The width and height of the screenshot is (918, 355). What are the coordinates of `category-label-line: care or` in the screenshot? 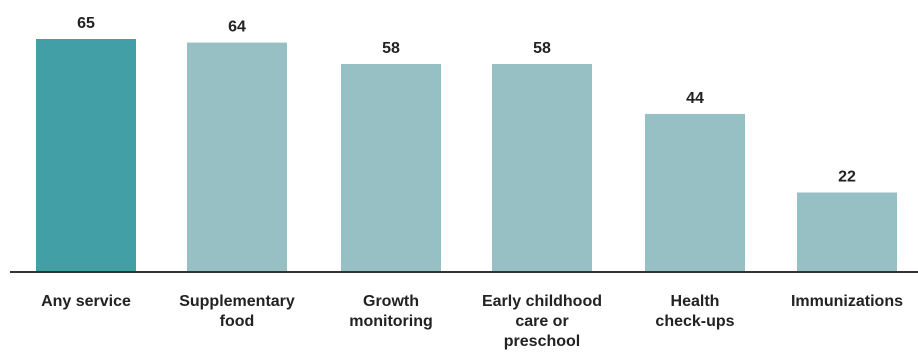 It's located at (541, 321).